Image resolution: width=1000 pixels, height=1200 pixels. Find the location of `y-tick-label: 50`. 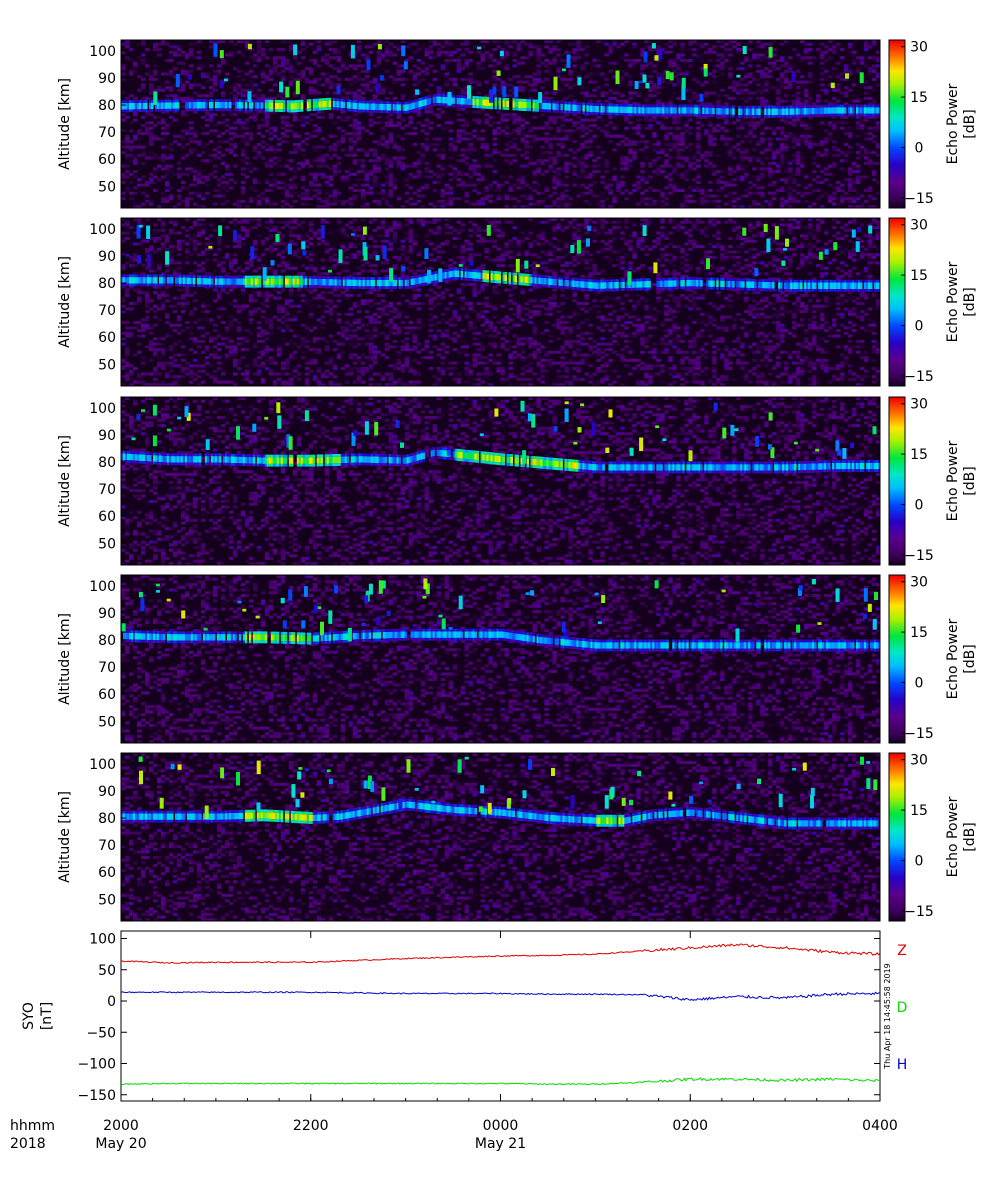

y-tick-label: 50 is located at coordinates (107, 971).